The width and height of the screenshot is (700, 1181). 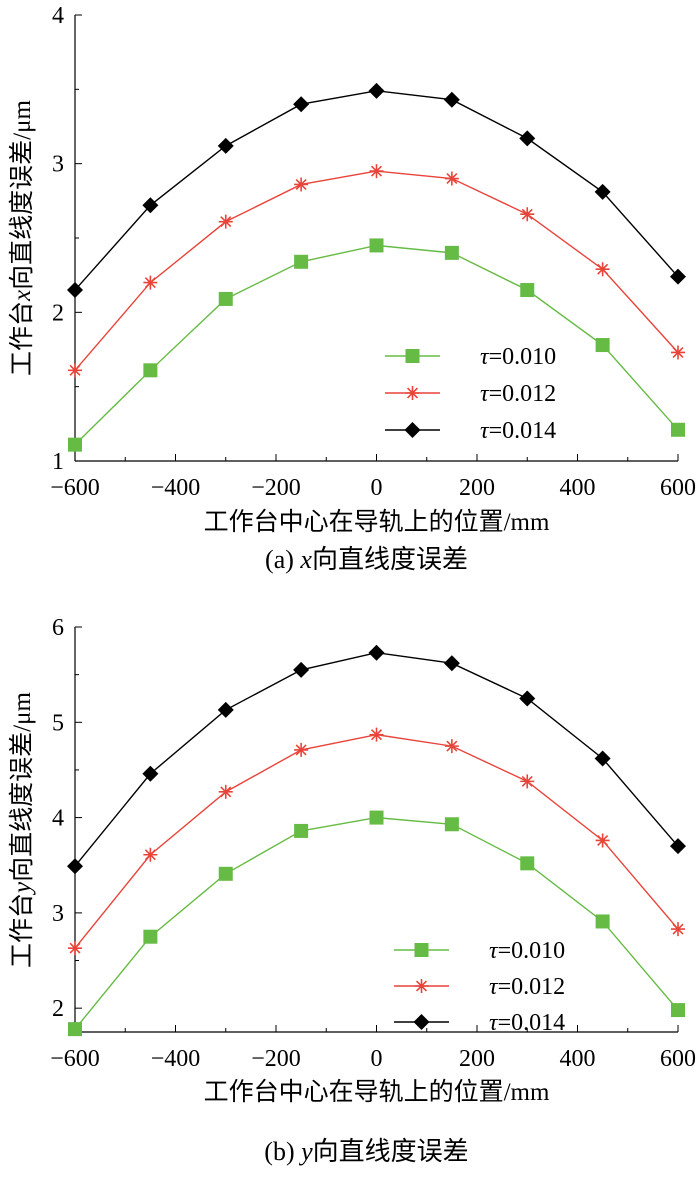 What do you see at coordinates (366, 559) in the screenshot?
I see `caption: (a) x向直线度误差` at bounding box center [366, 559].